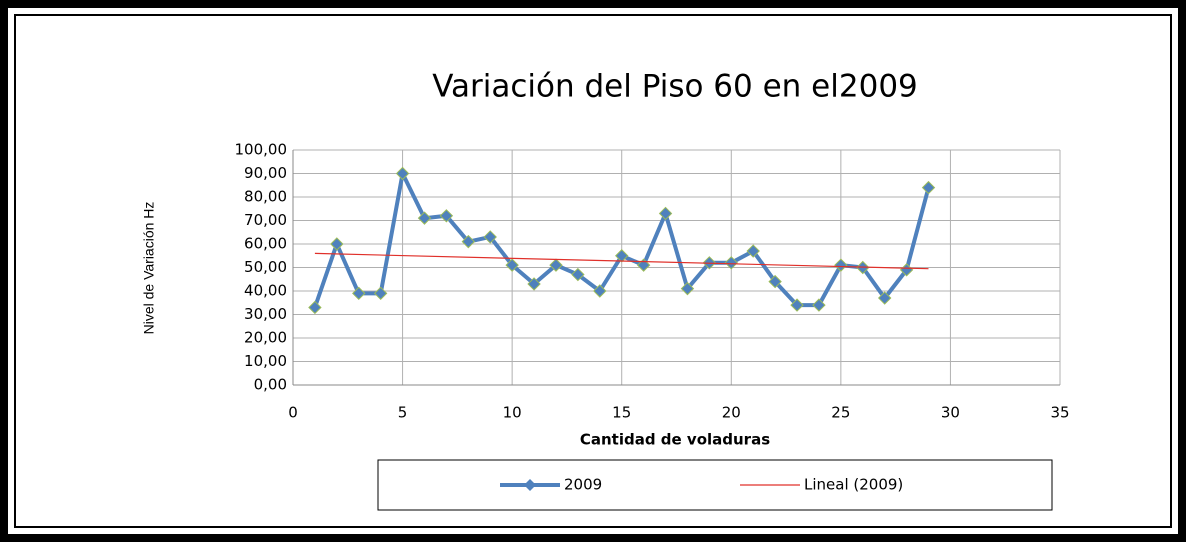 Image resolution: width=1186 pixels, height=546 pixels. What do you see at coordinates (265, 314) in the screenshot?
I see `y-tick-label: 30,00` at bounding box center [265, 314].